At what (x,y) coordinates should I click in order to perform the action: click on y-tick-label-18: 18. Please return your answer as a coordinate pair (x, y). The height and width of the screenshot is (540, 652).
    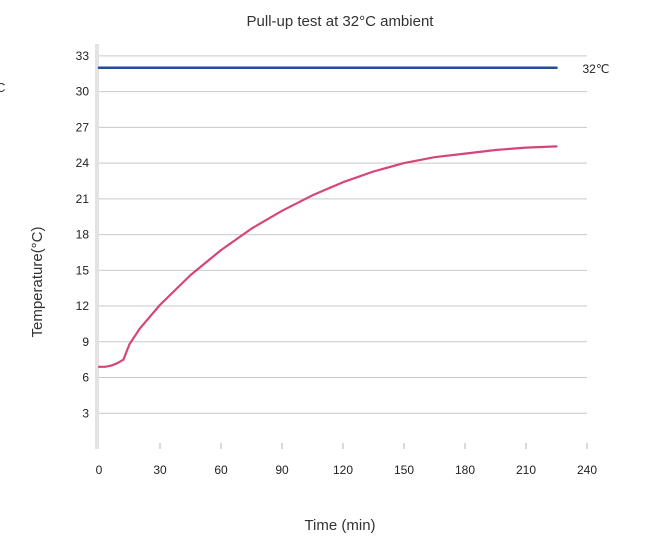
    Looking at the image, I should click on (83, 235).